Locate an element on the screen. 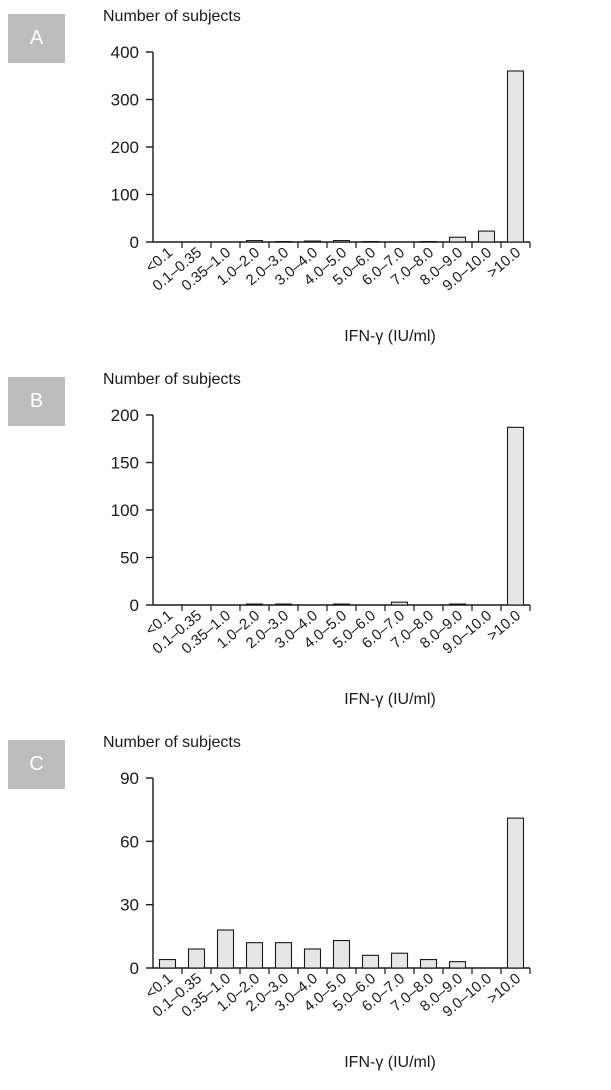 This screenshot has height=1090, width=611. panel-label-badge: A is located at coordinates (36, 38).